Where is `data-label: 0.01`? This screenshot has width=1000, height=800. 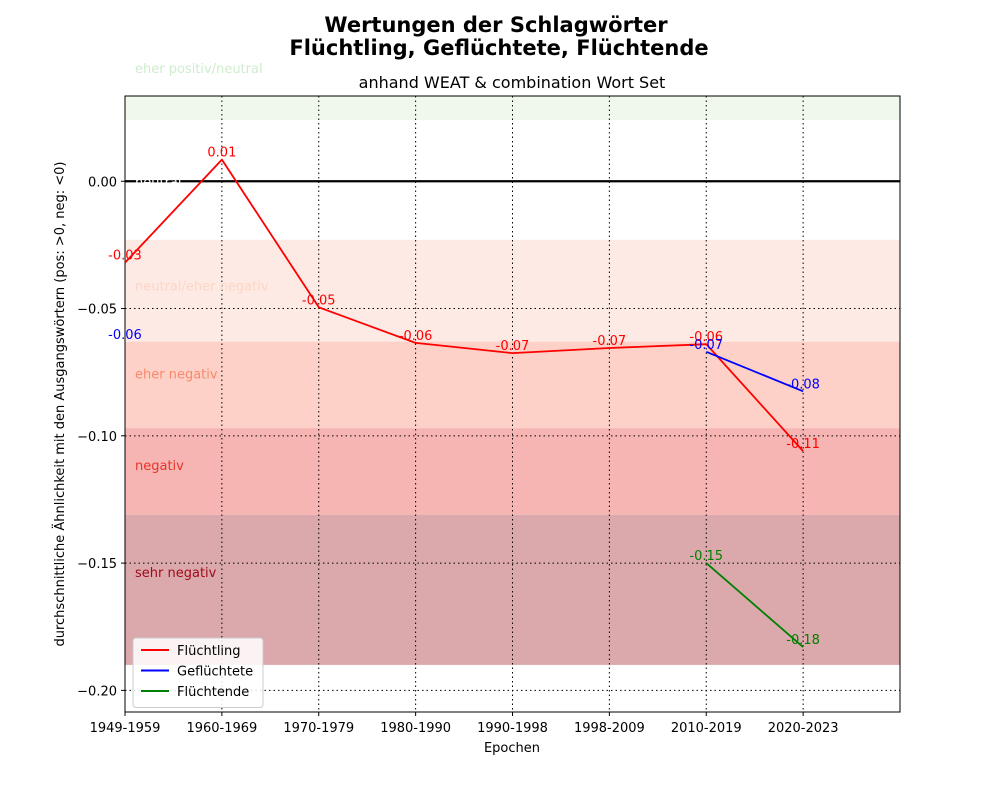 data-label: 0.01 is located at coordinates (221, 153).